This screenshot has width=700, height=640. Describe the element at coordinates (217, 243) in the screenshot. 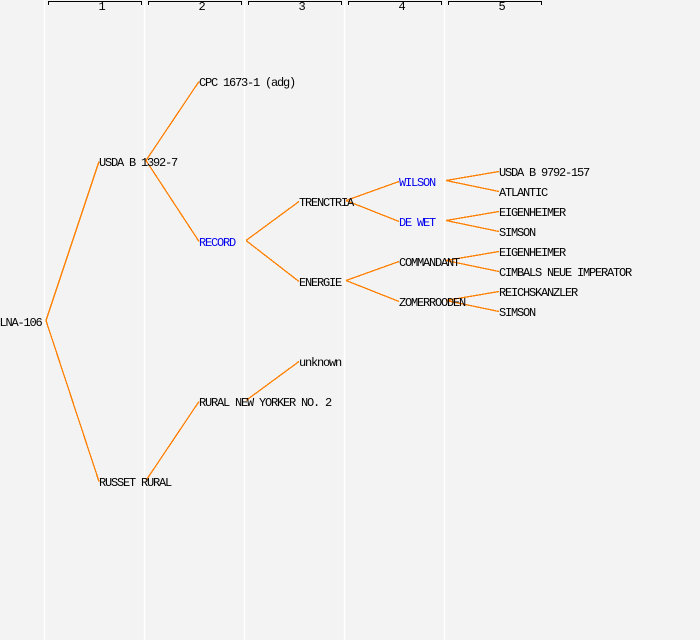

I see `svg-text: RECORD` at that location.